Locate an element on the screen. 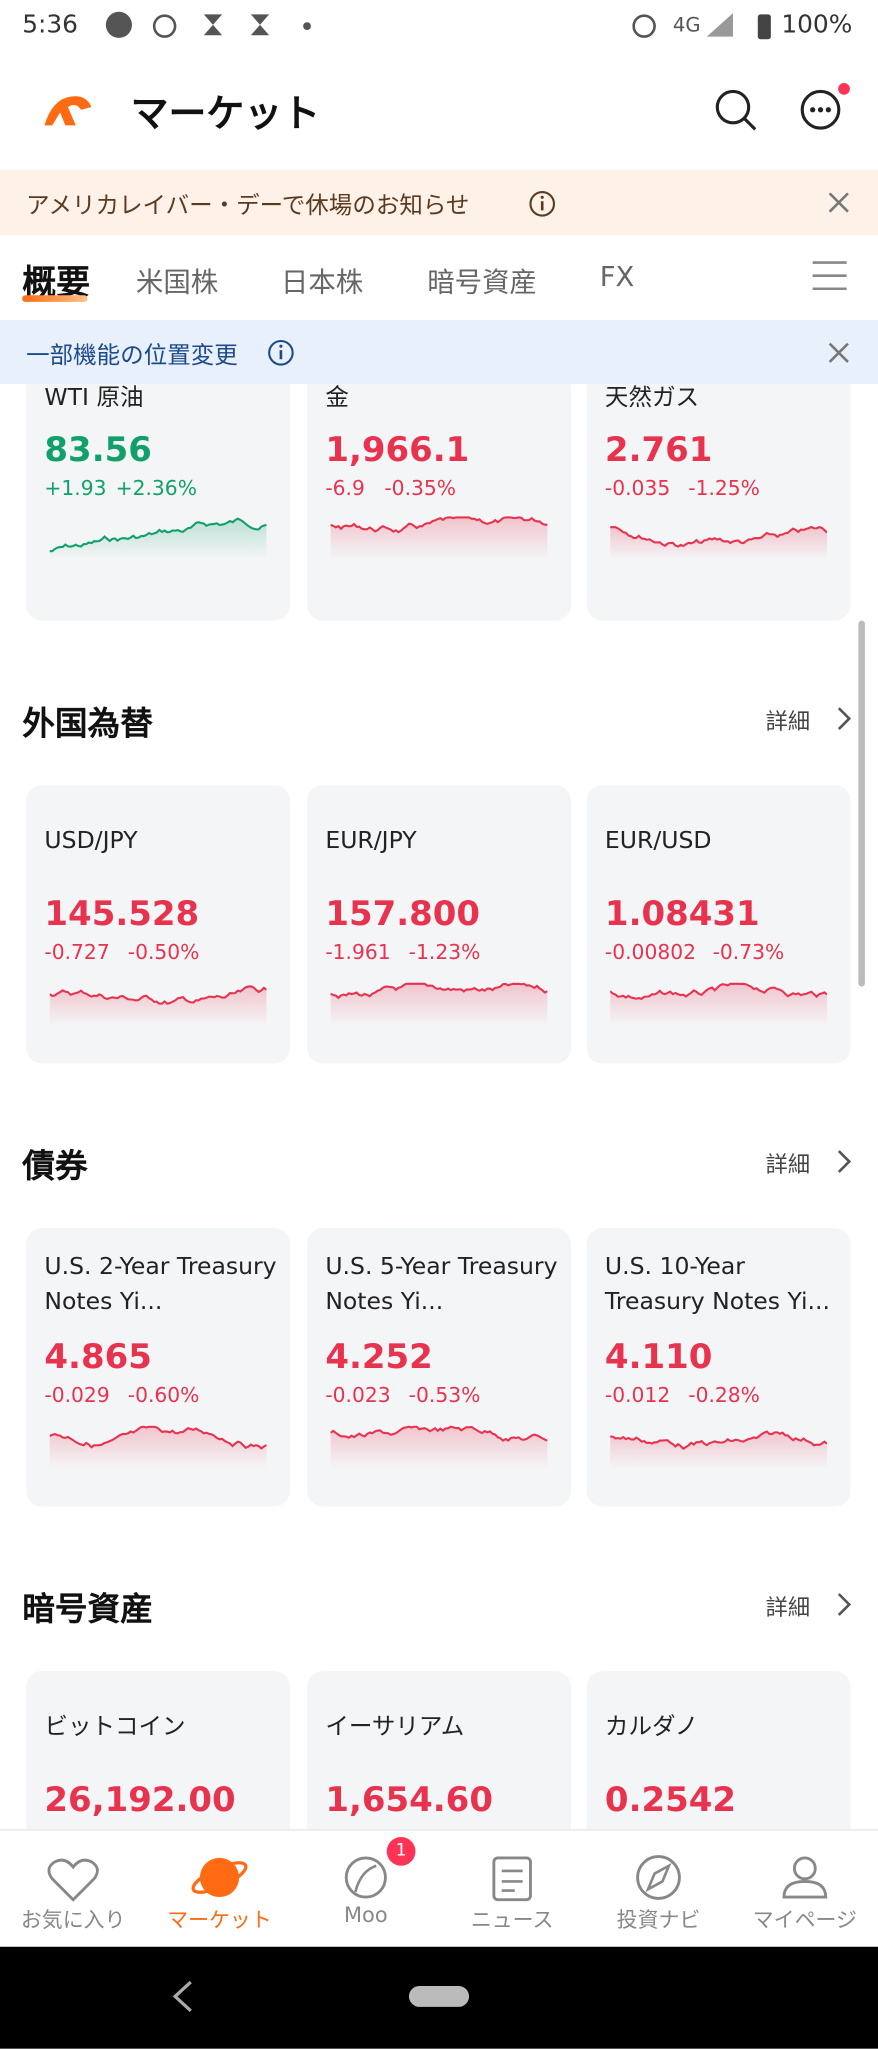 The image size is (878, 2049). battery: 100% is located at coordinates (817, 25).